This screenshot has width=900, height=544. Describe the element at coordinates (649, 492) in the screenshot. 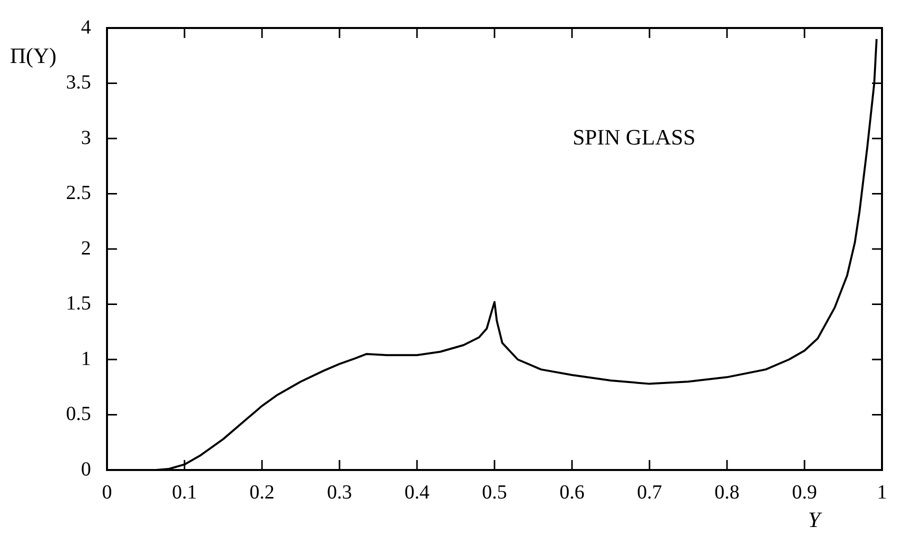

I see `x-tick-label: 0.7` at that location.